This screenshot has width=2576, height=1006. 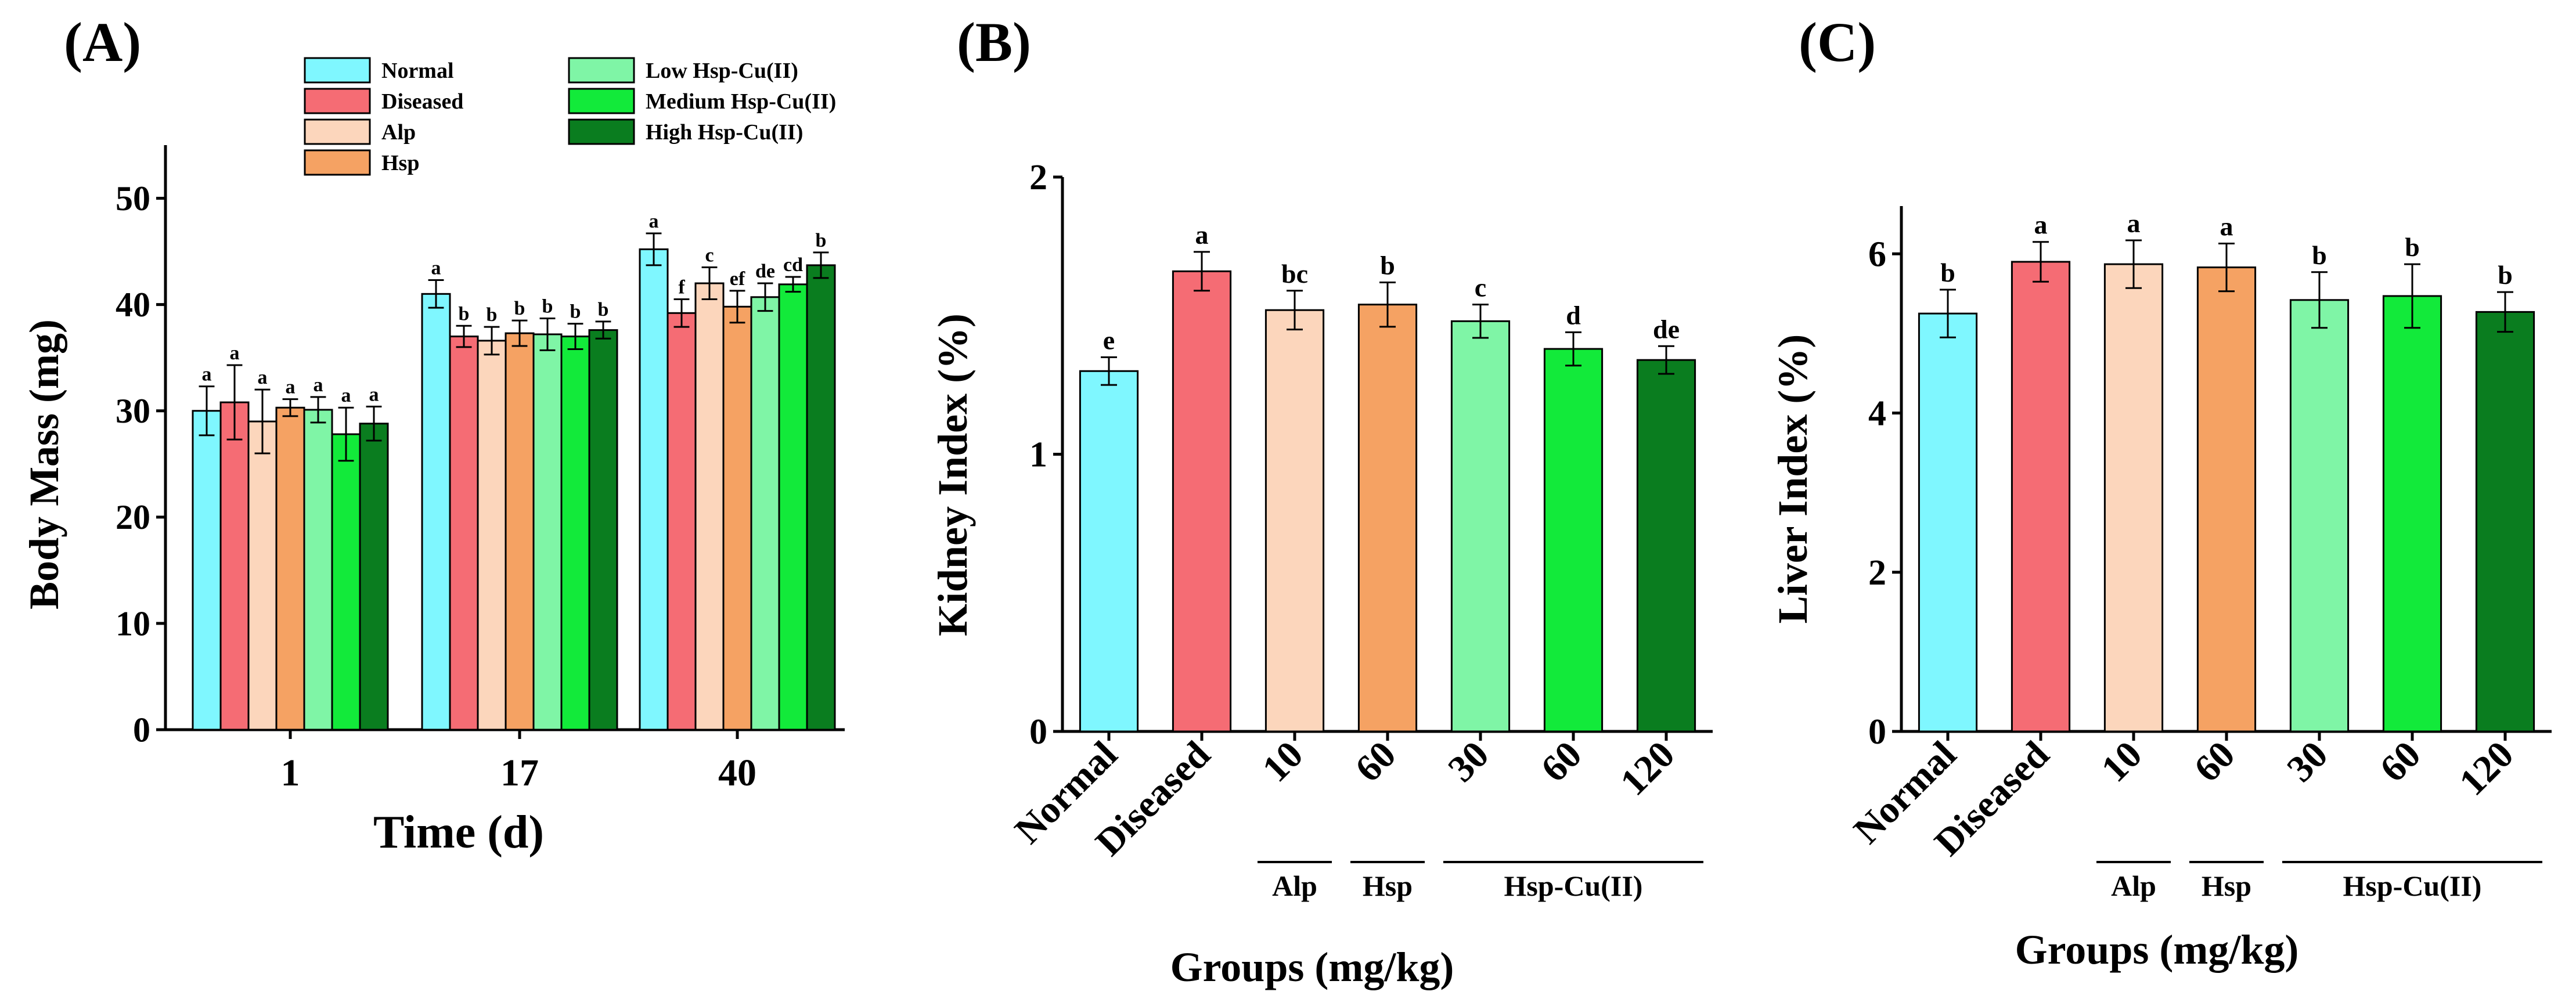 I want to click on panel-a-y-tick-label: 20, so click(x=133, y=517).